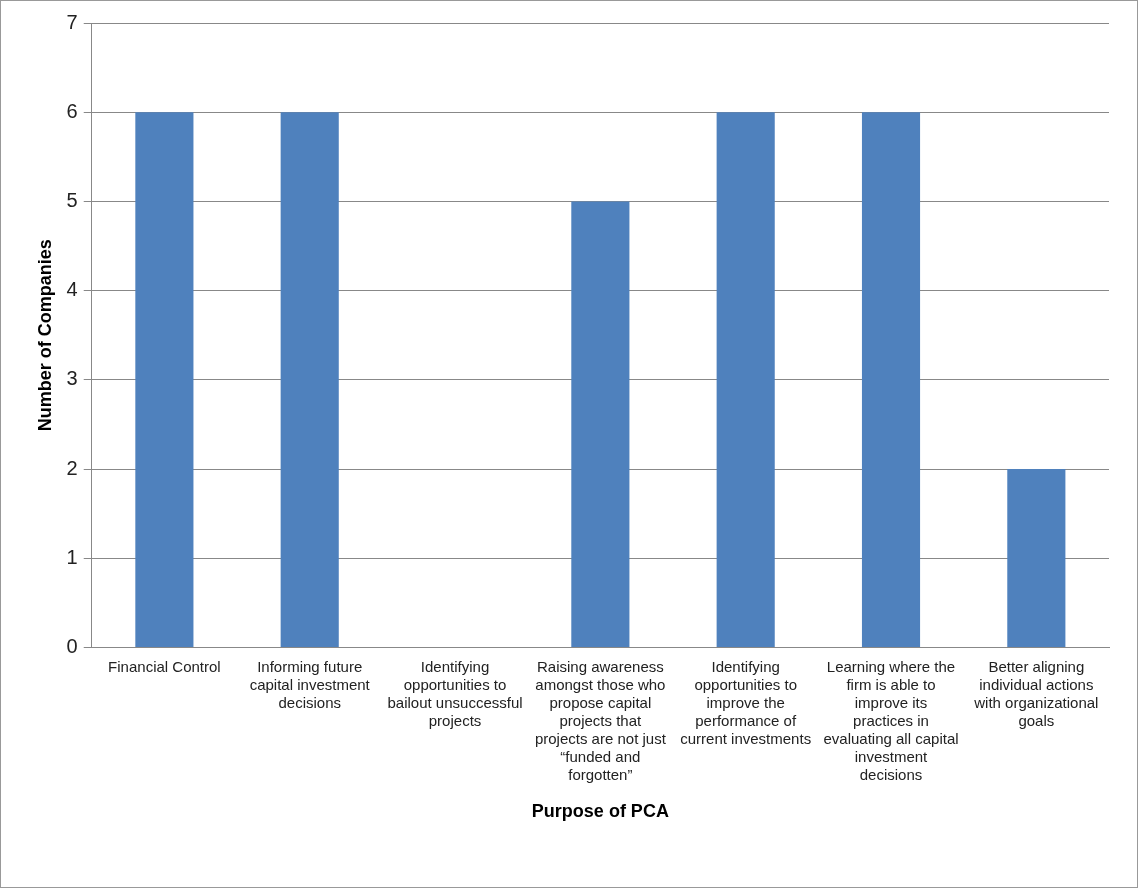 The width and height of the screenshot is (1138, 888). What do you see at coordinates (72, 110) in the screenshot?
I see `y-tick-label: 6` at bounding box center [72, 110].